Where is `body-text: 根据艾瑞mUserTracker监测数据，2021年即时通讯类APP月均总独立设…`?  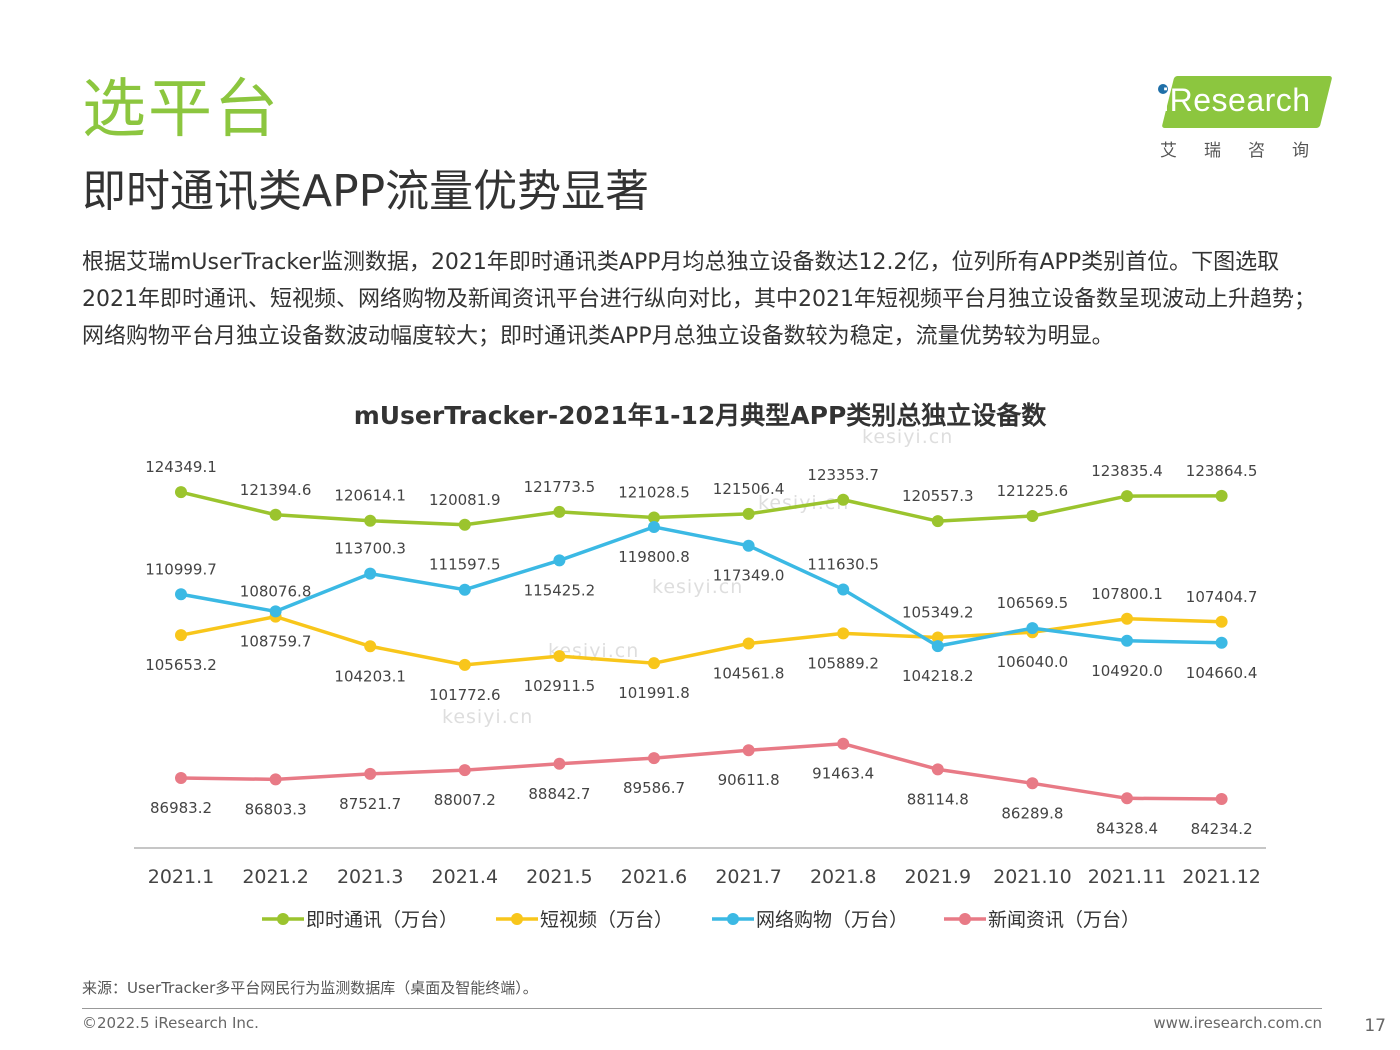 body-text: 根据艾瑞mUserTracker监测数据，2021年即时通讯类APP月均总独立设… is located at coordinates (699, 299).